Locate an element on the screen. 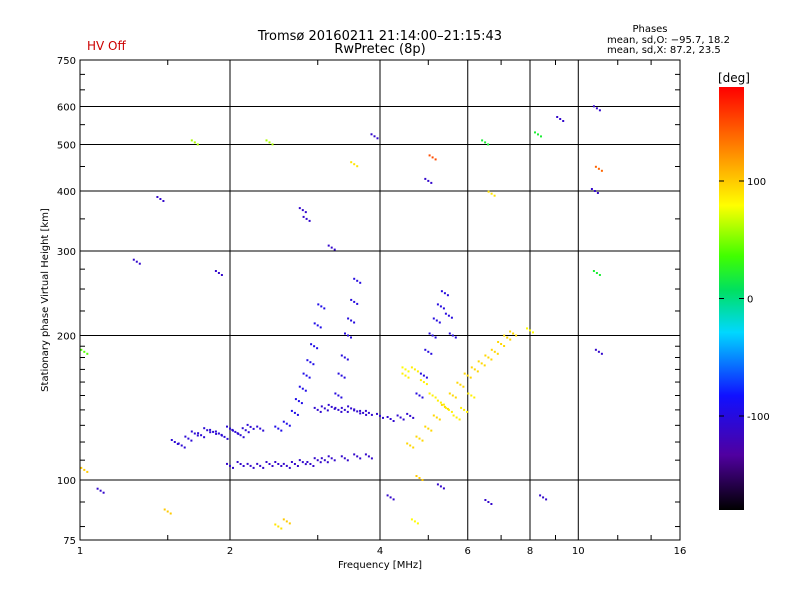 This screenshot has width=800, height=600. chart-subtitle: RwPretec (8p) is located at coordinates (379, 49).